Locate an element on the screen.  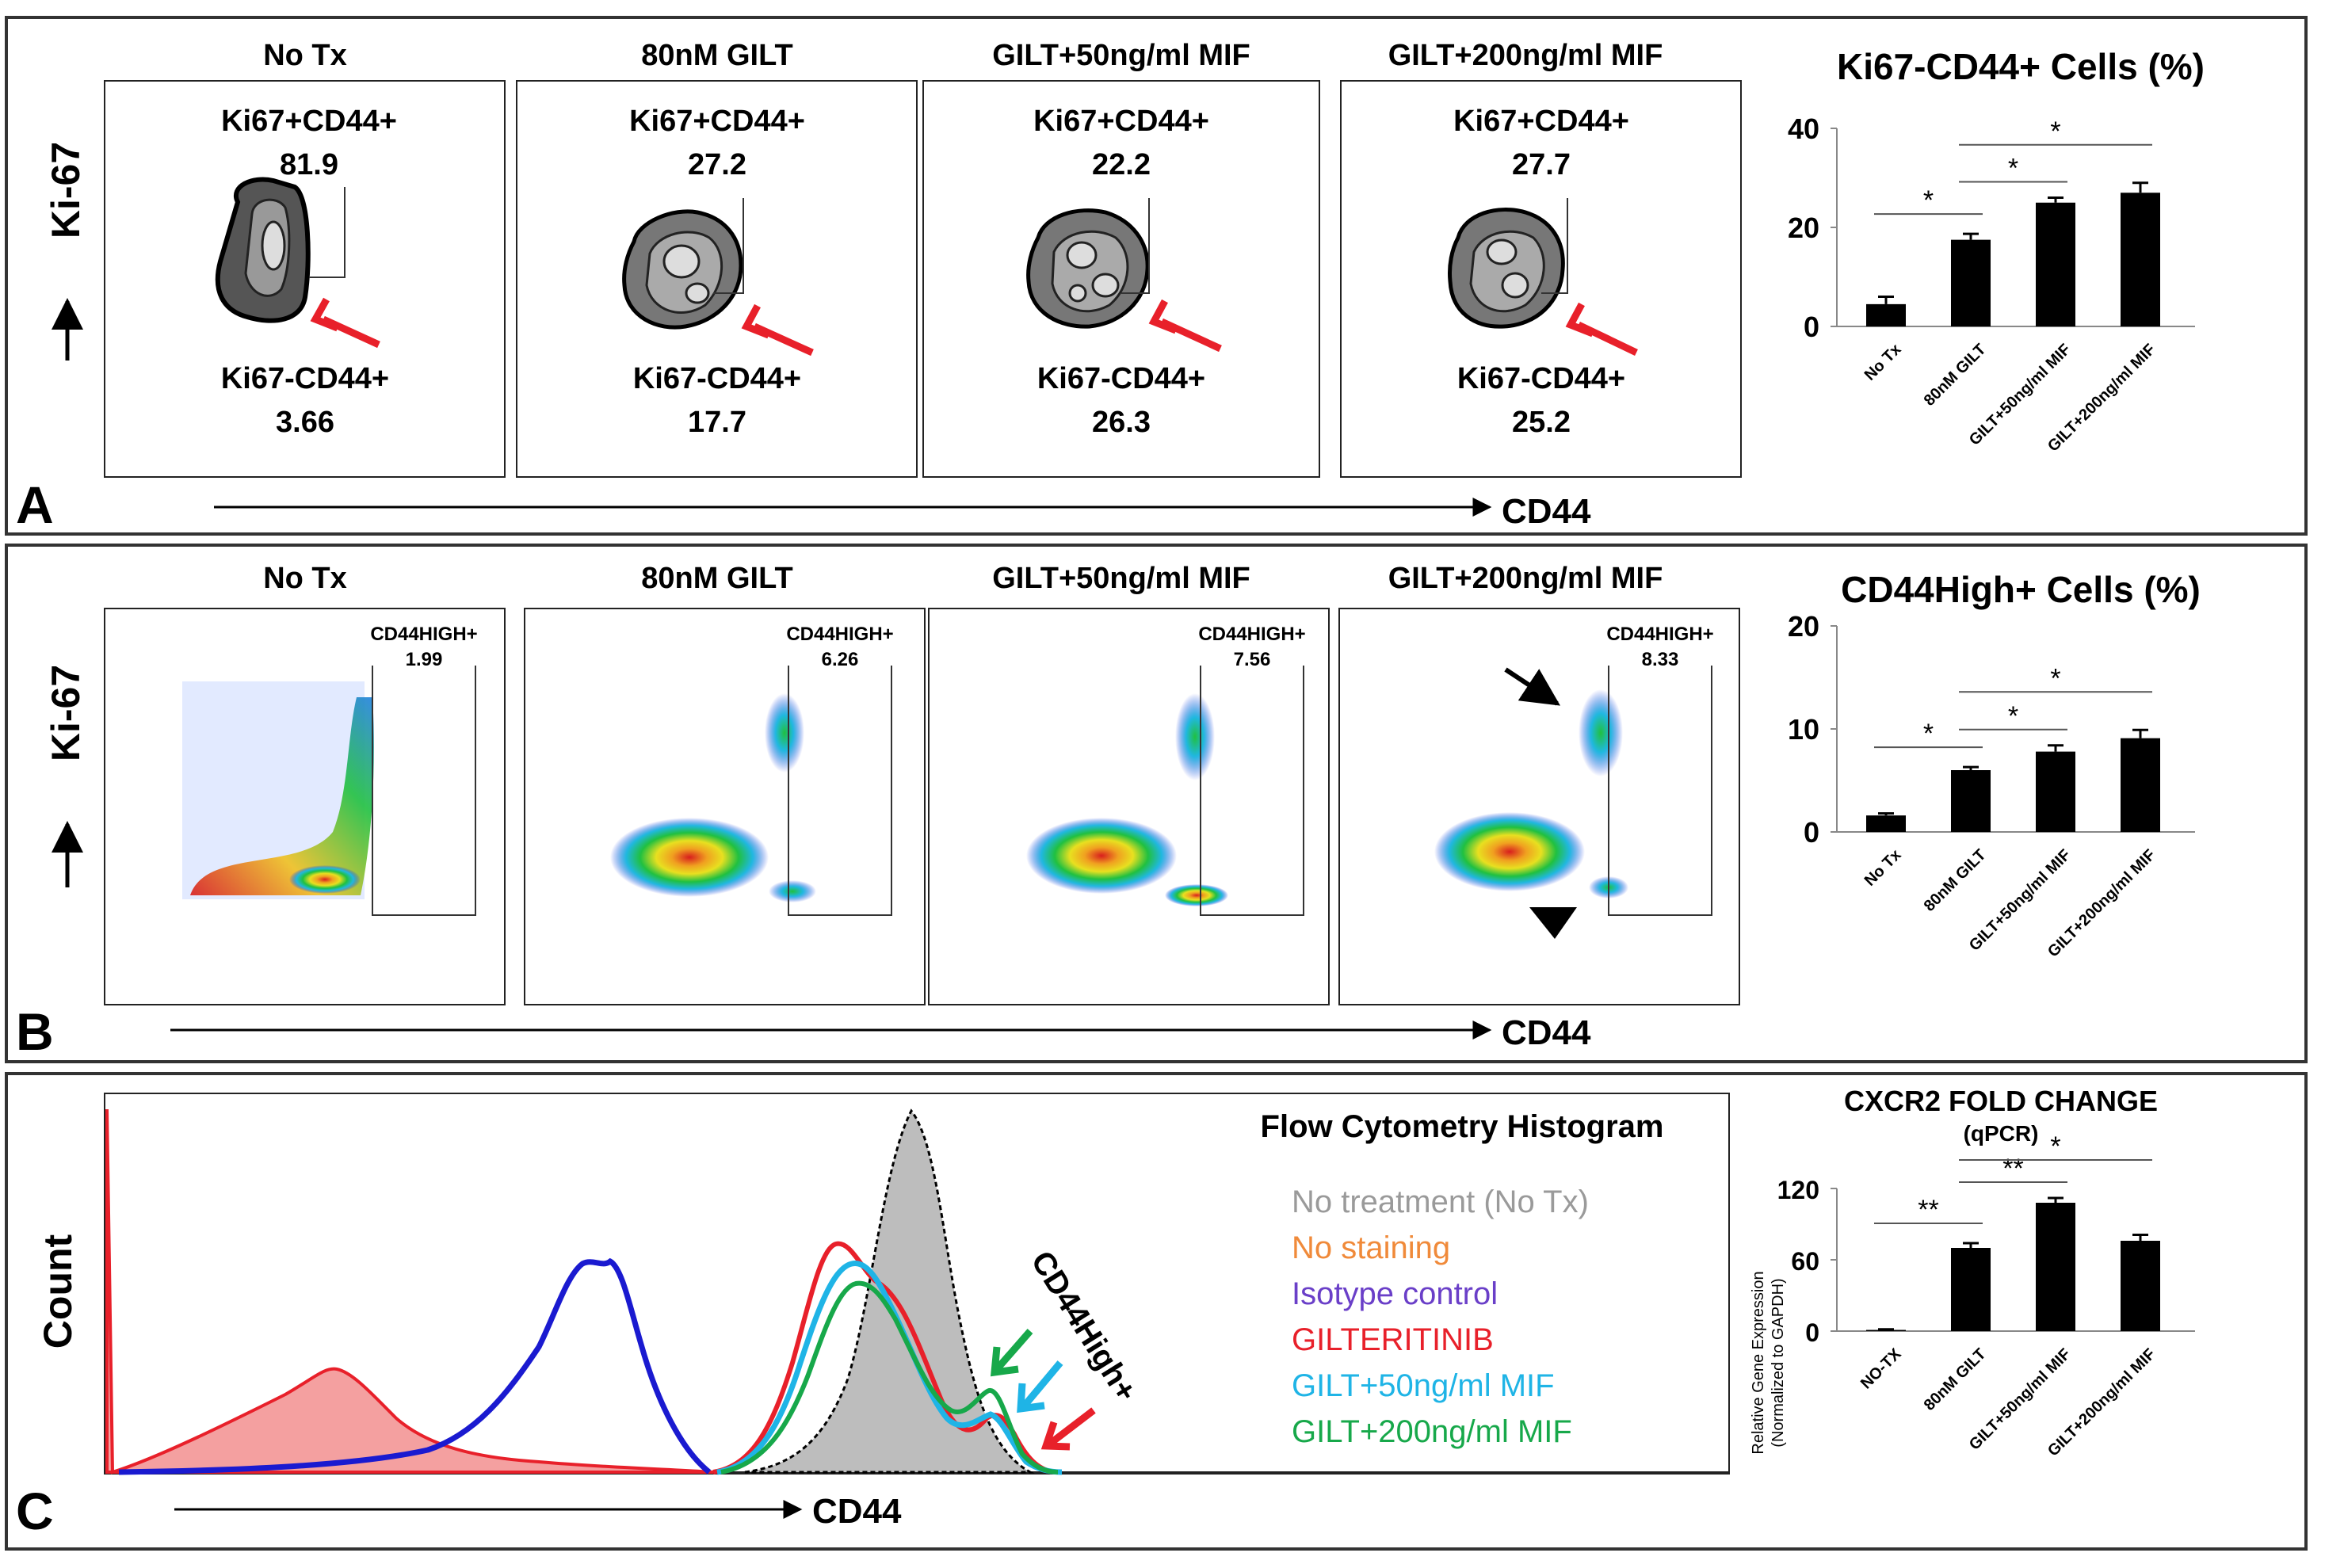
panel-b-plot-4-title: GILT+200ng/ml MIF is located at coordinates (1525, 578).